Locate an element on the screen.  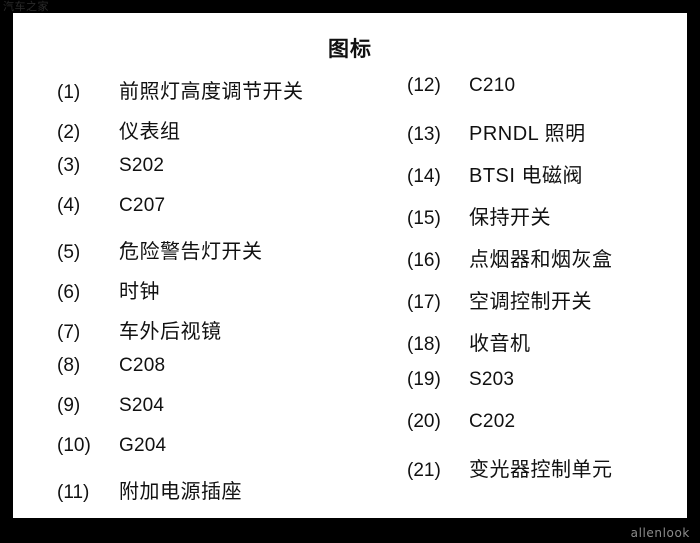
legend-item-label: 点烟器和烟灰盒 is located at coordinates (541, 260).